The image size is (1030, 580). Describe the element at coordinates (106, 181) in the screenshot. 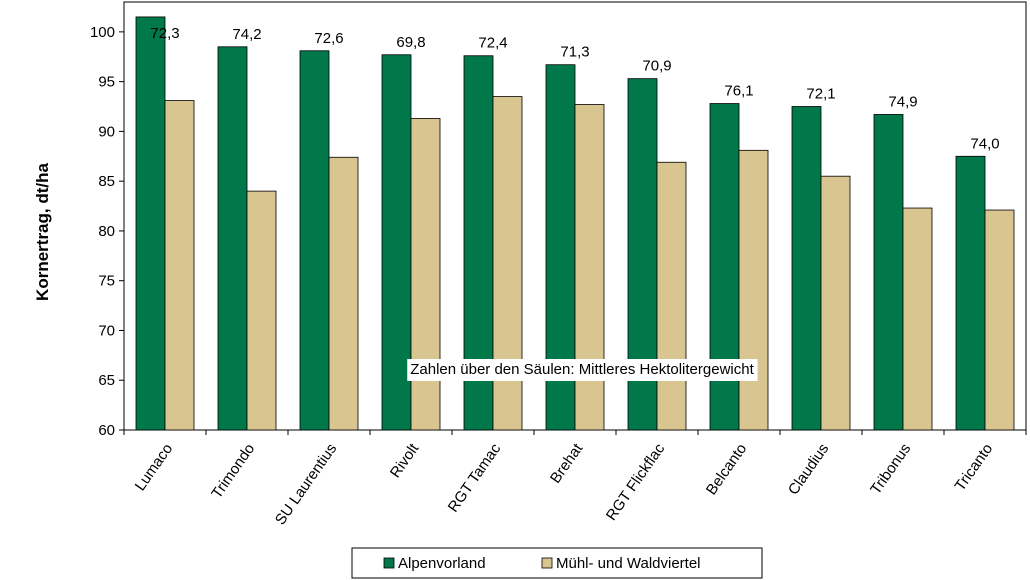

I see `y-tick-label: 85` at that location.